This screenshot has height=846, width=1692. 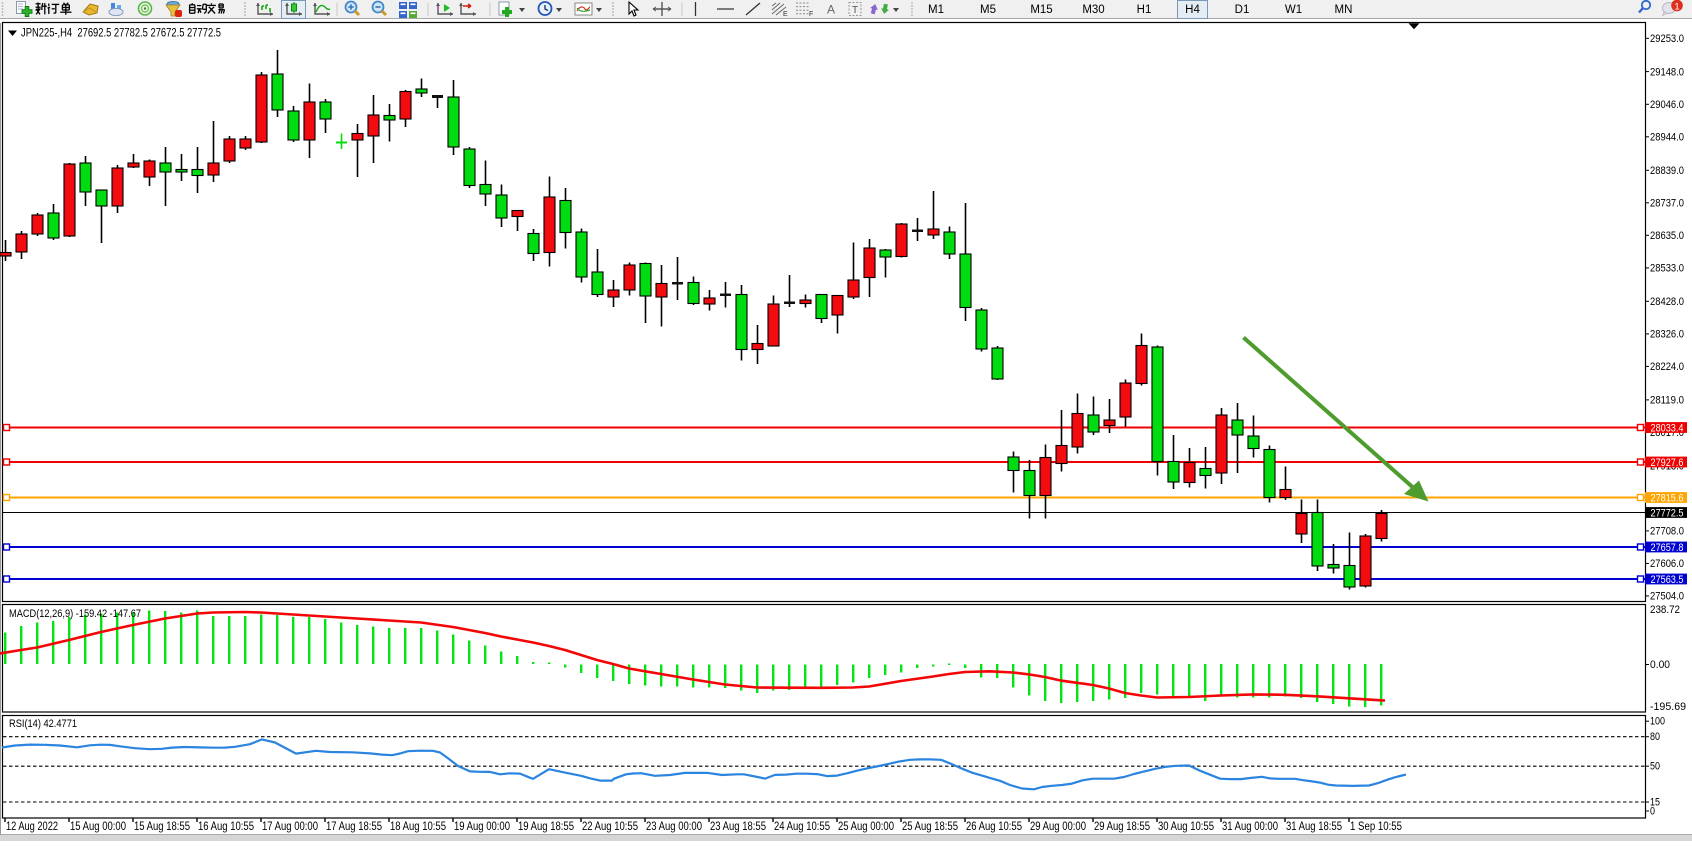 I want to click on svg-text: 1, so click(x=1676, y=6).